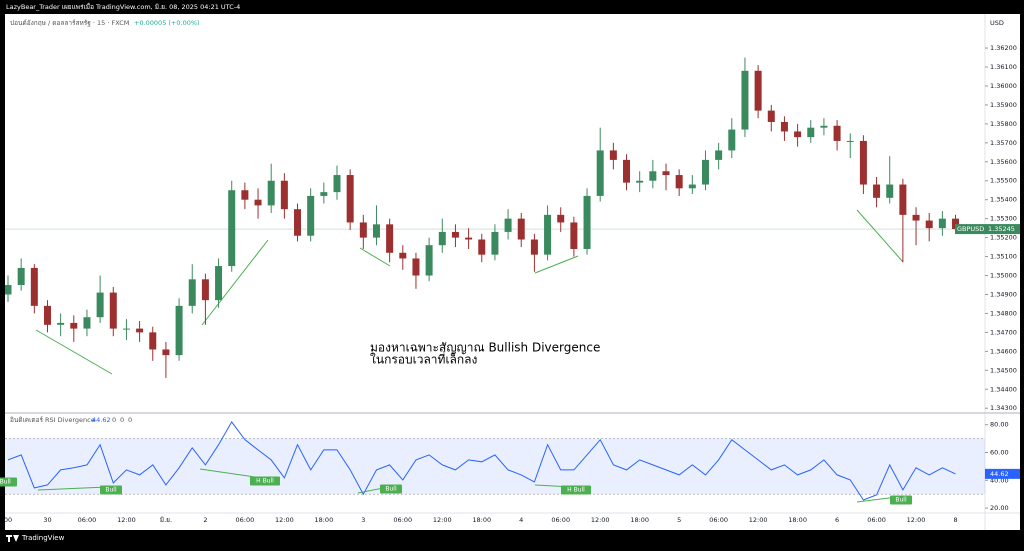 This screenshot has height=551, width=1024. Describe the element at coordinates (363, 520) in the screenshot. I see `x-tick-label: 3` at that location.